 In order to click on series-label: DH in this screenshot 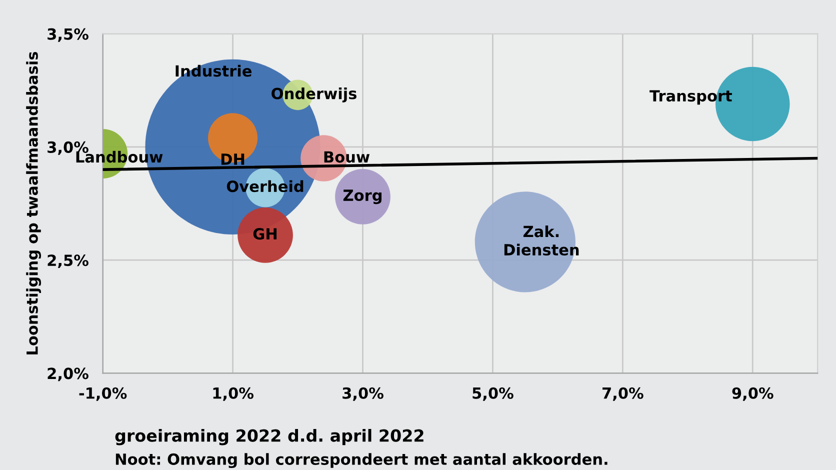, I will do `click(232, 159)`.